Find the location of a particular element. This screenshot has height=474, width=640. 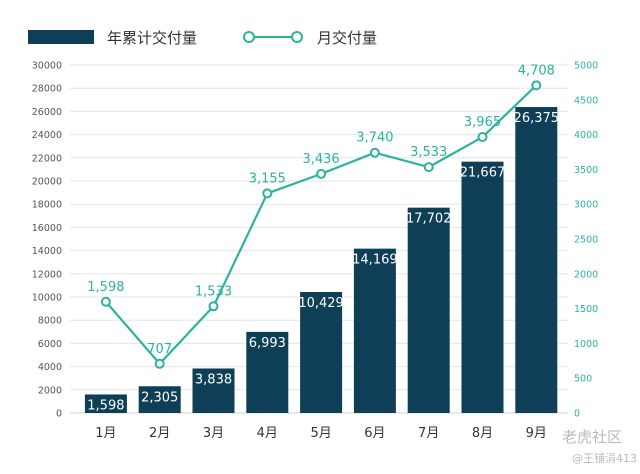

x-axis: 1月 2月 3月 4月 5月 6月 7月 8月 9月 is located at coordinates (321, 433).